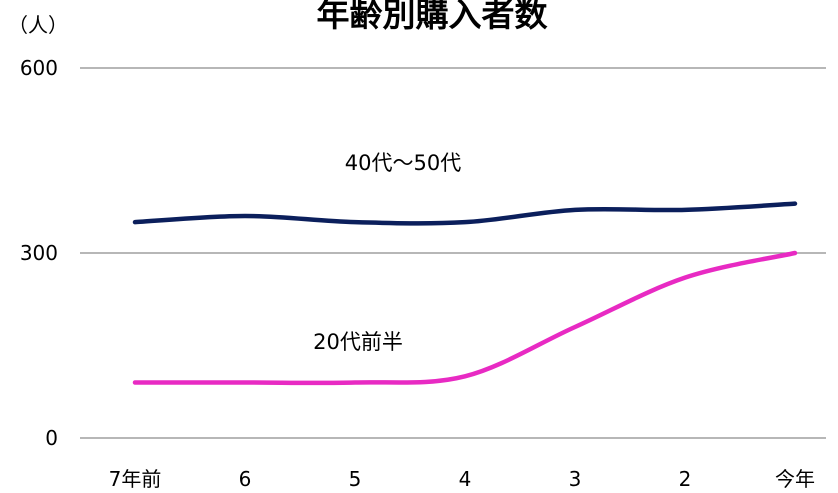 This screenshot has width=838, height=493. What do you see at coordinates (465, 213) in the screenshot?
I see `series-line` at bounding box center [465, 213].